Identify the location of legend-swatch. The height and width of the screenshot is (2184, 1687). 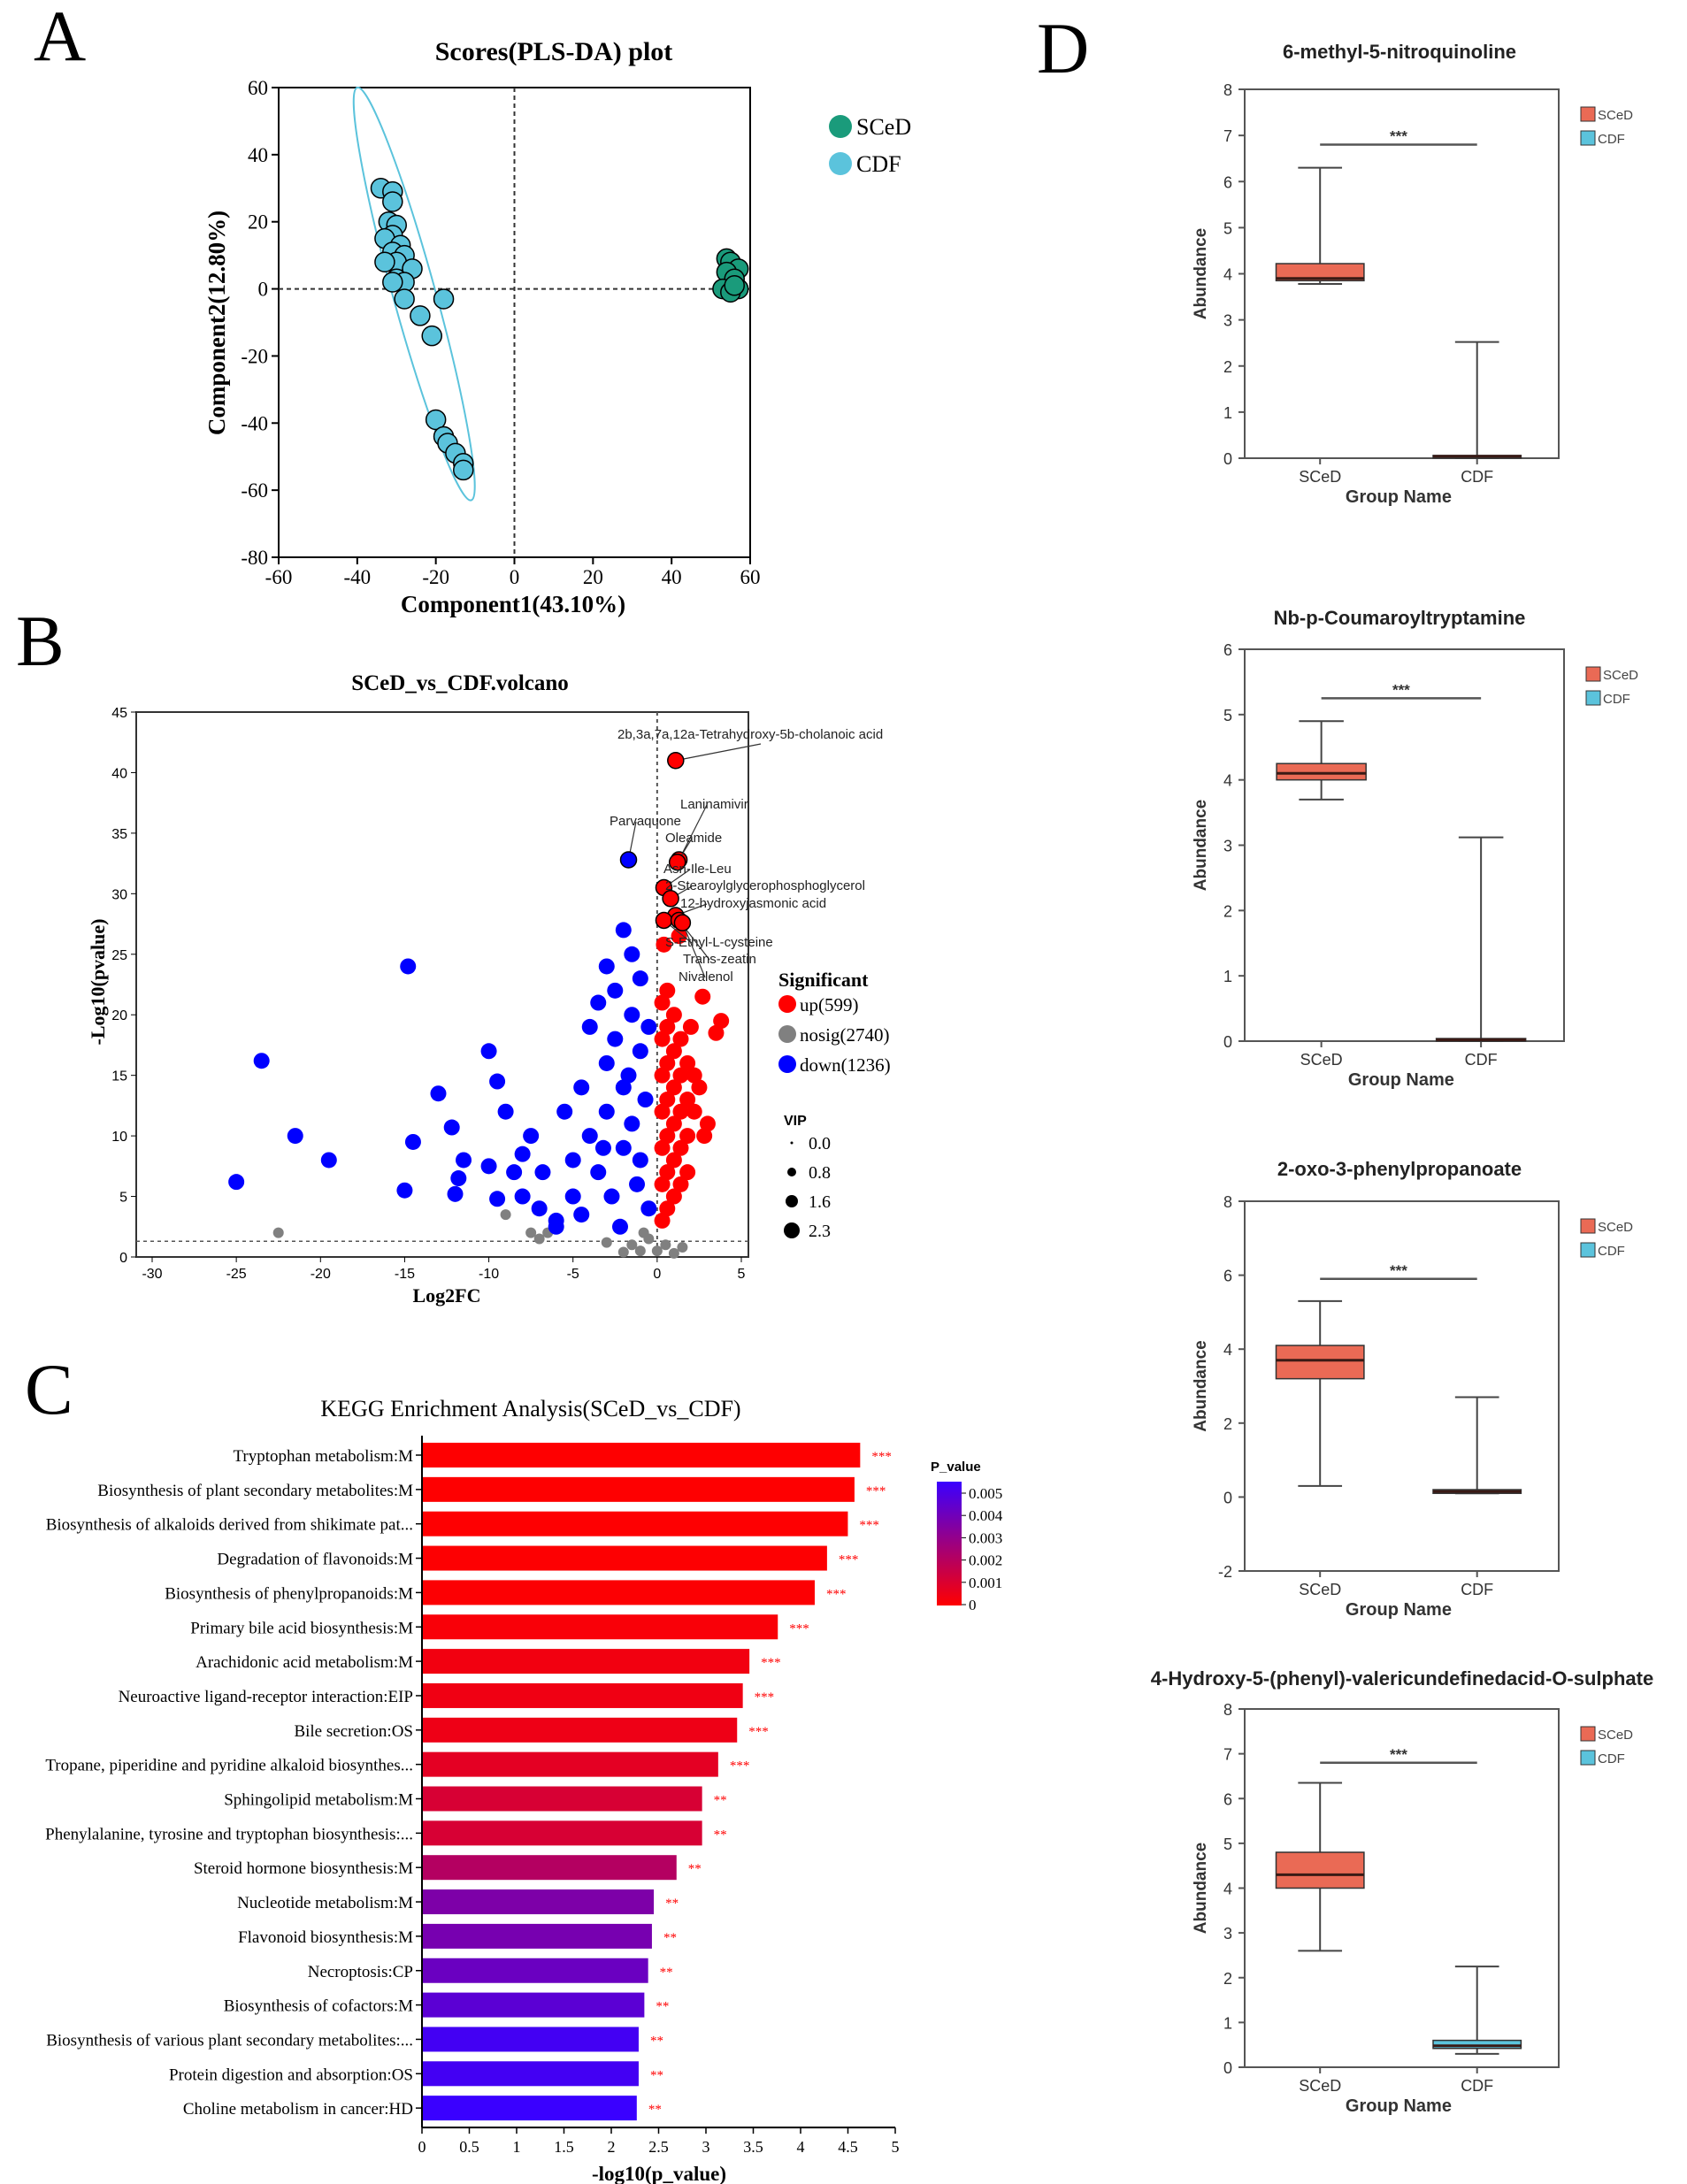
(1588, 138).